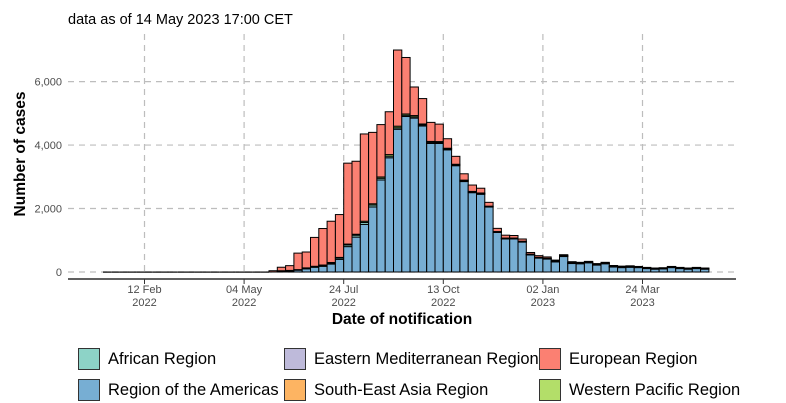  Describe the element at coordinates (633, 358) in the screenshot. I see `legend-label: European Region` at that location.